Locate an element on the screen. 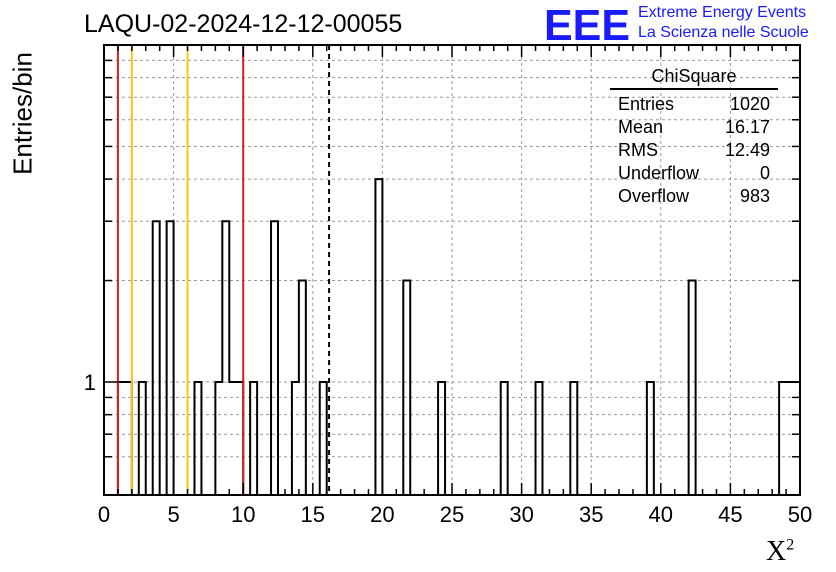 This screenshot has height=572, width=836. stats-row-overflow: Overflow 983 is located at coordinates (694, 196).